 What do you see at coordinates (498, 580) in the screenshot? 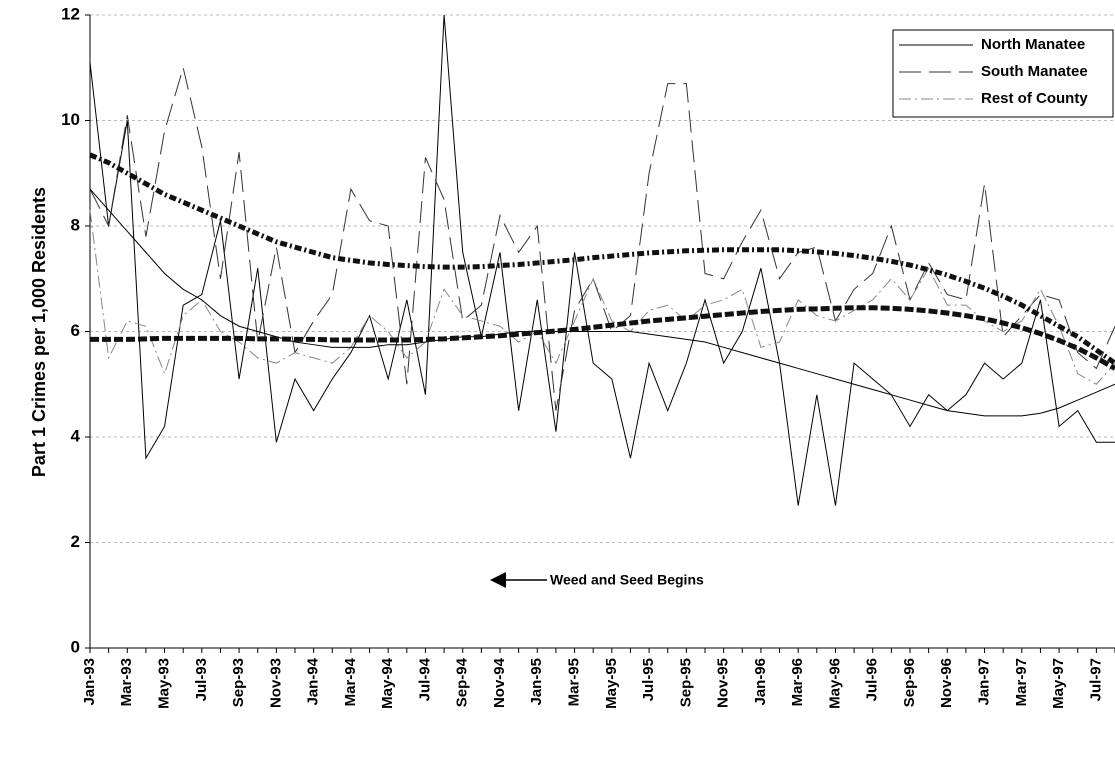
I see `annotation-arrowhead` at bounding box center [498, 580].